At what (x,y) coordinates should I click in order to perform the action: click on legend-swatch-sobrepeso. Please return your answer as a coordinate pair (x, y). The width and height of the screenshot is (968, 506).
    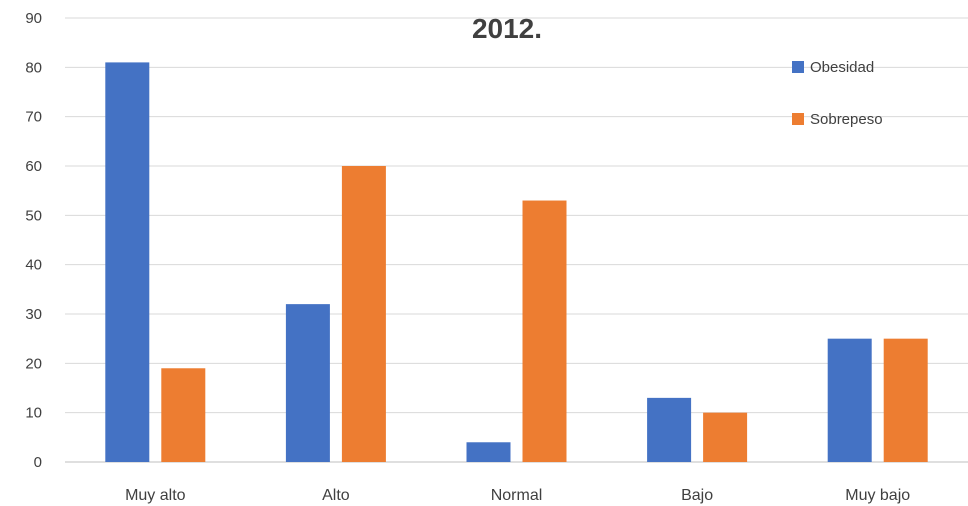
    Looking at the image, I should click on (798, 119).